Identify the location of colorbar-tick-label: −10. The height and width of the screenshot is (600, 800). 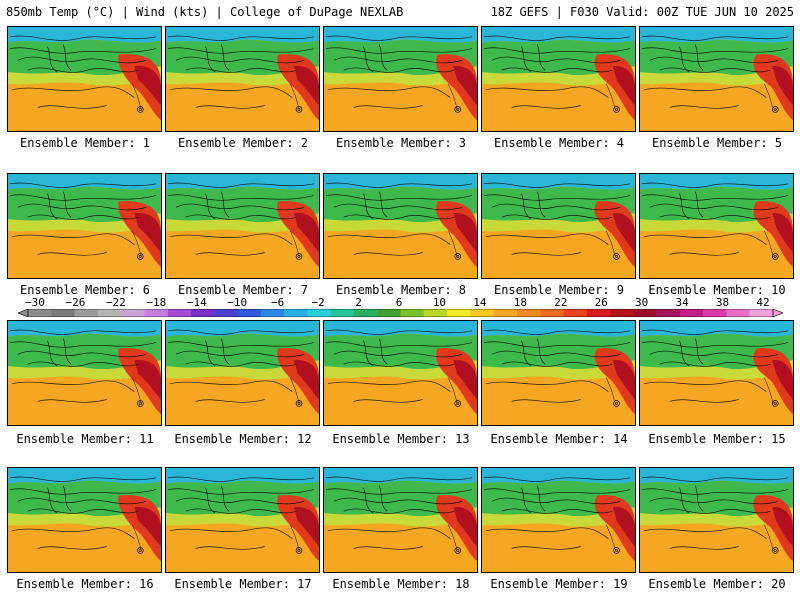
(237, 302).